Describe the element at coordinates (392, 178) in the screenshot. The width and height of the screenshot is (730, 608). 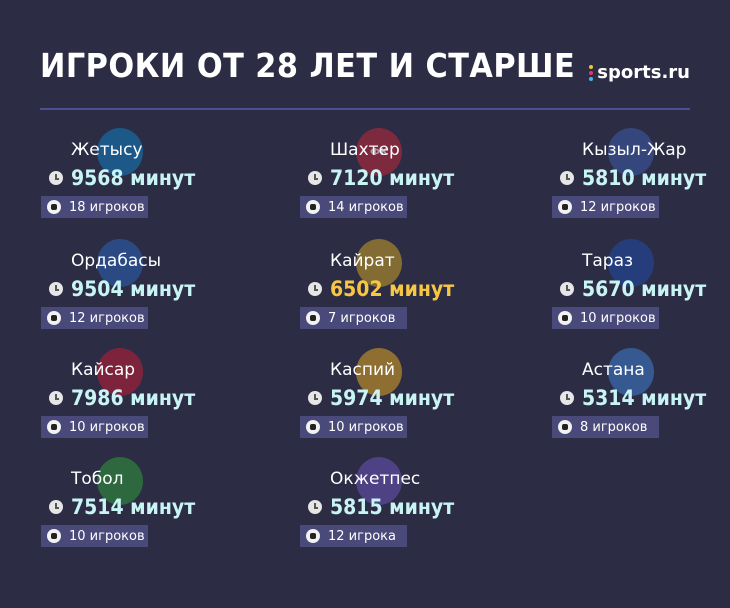
I see `minutes-value: 7120 минут` at that location.